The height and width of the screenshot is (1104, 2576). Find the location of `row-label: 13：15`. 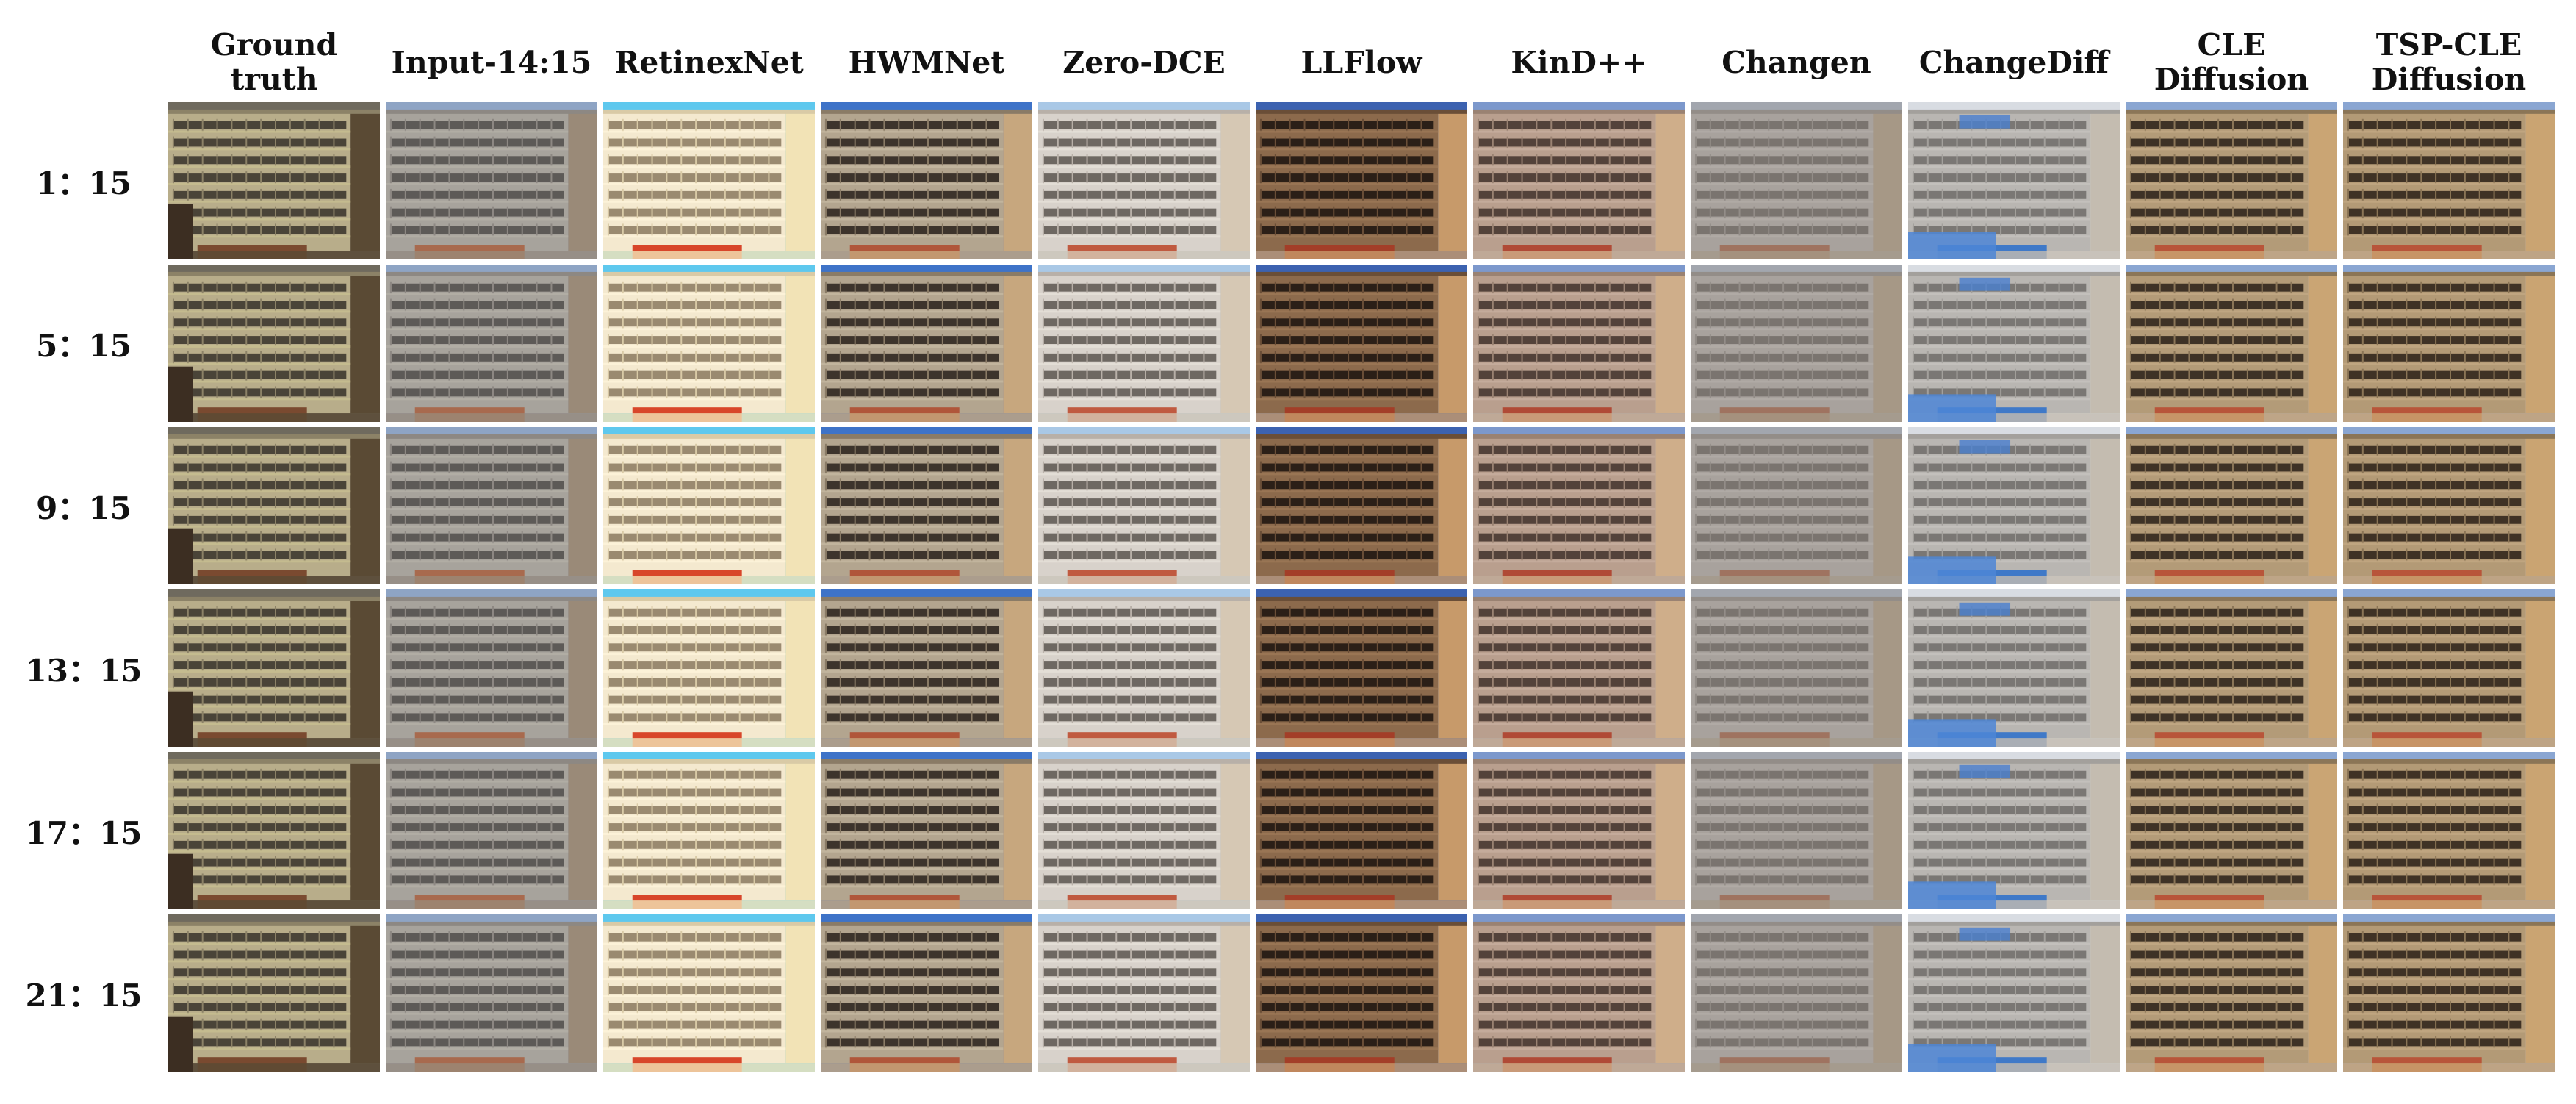

row-label: 13：15 is located at coordinates (84, 670).